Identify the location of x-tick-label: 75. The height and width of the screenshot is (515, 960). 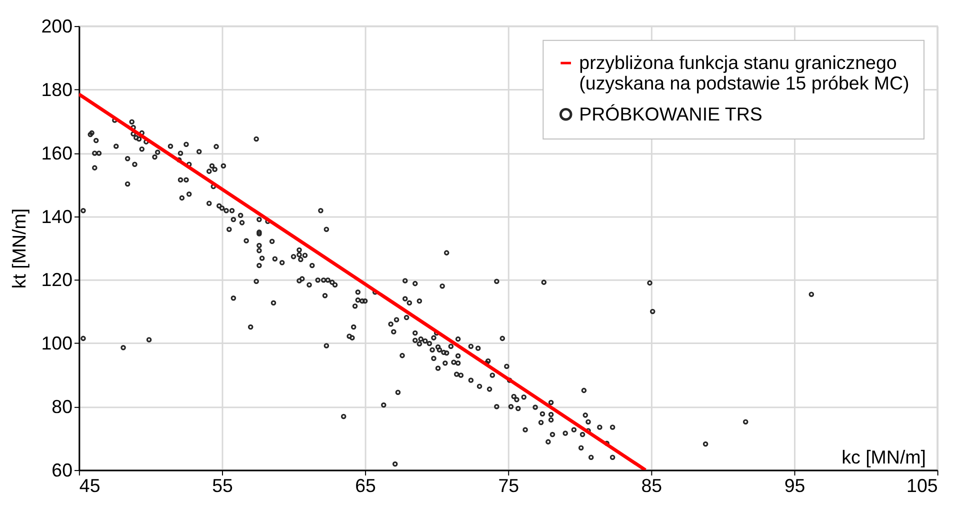
(509, 485).